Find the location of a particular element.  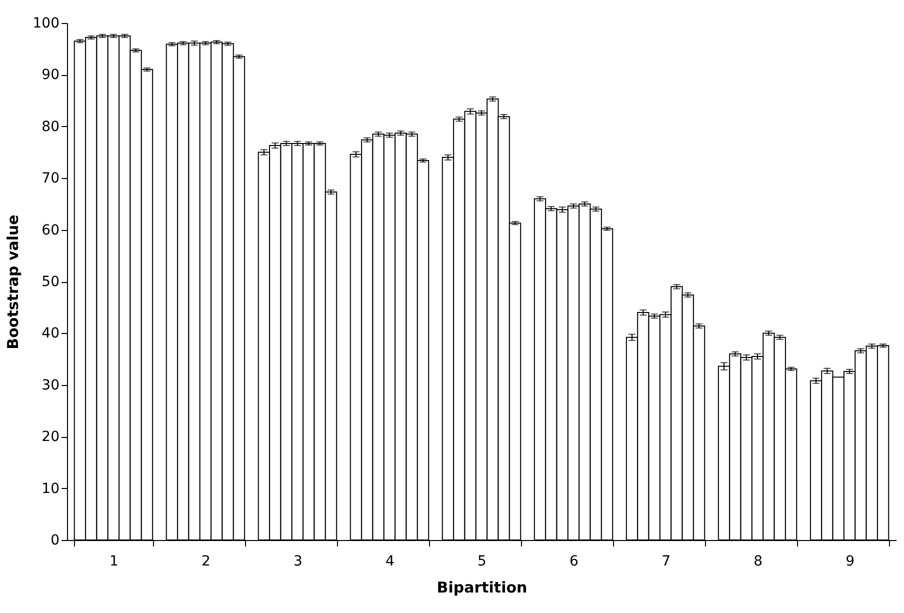

x-tick-label: 2 is located at coordinates (206, 562).